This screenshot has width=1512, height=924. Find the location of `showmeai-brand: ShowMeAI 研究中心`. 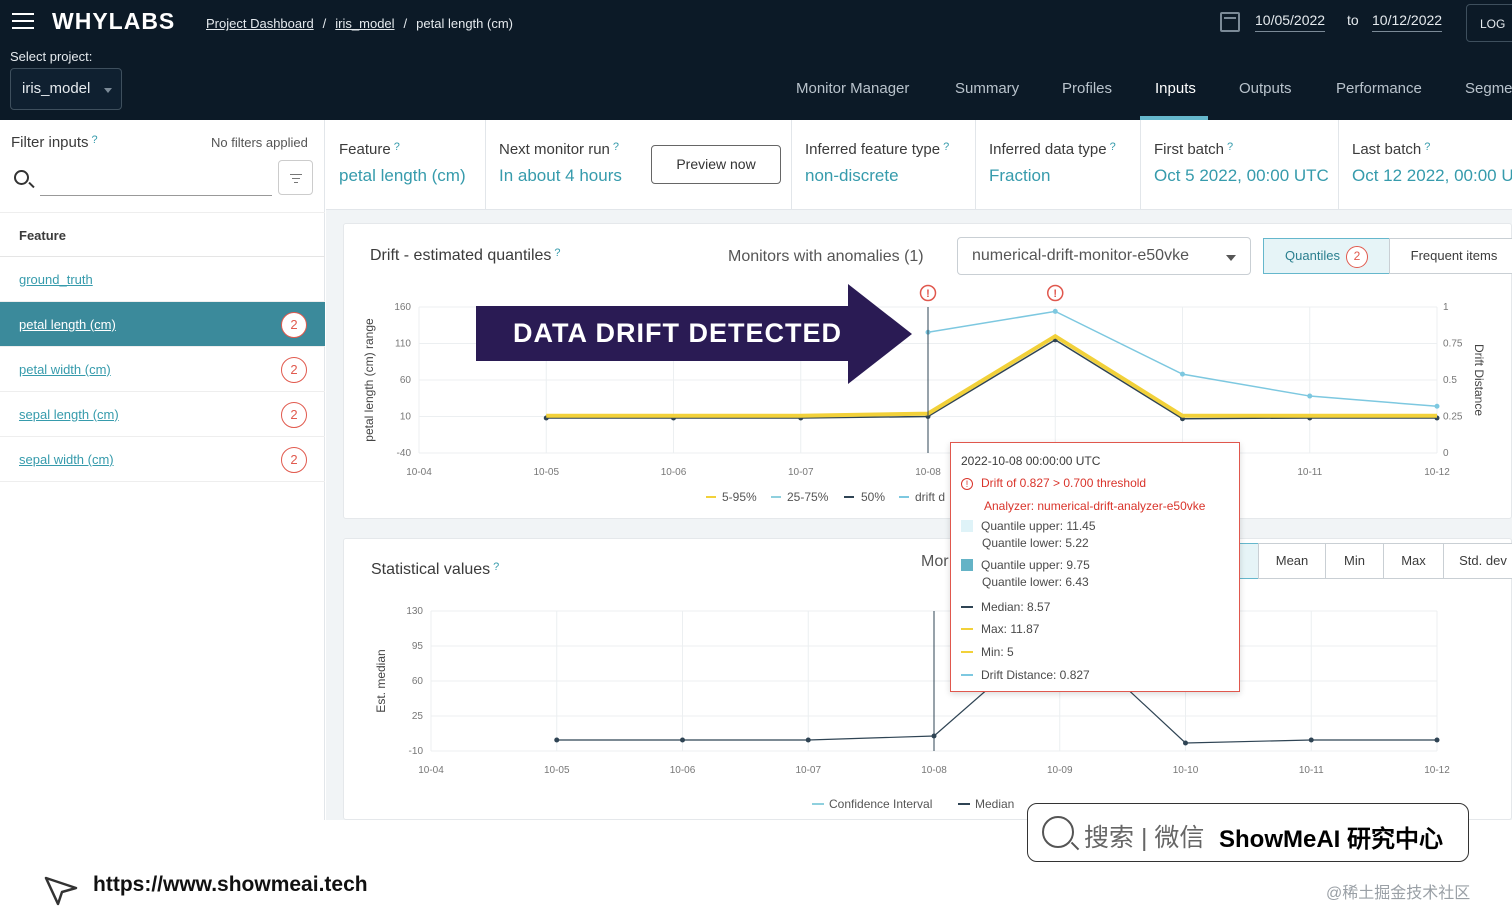

showmeai-brand: ShowMeAI 研究中心 is located at coordinates (1331, 839).